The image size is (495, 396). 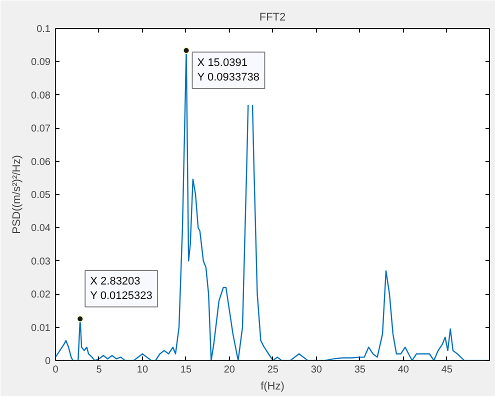 What do you see at coordinates (230, 370) in the screenshot?
I see `x-tick-label: 20` at bounding box center [230, 370].